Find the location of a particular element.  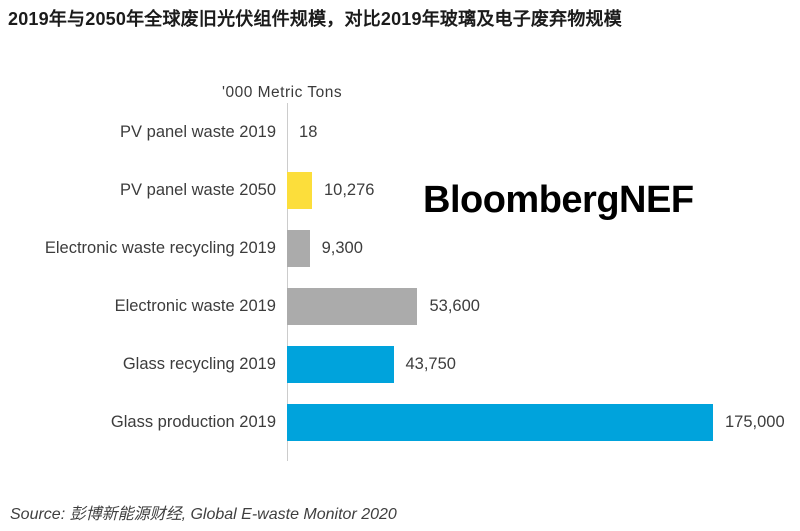

category-label: PV panel waste 2050 is located at coordinates (198, 189).